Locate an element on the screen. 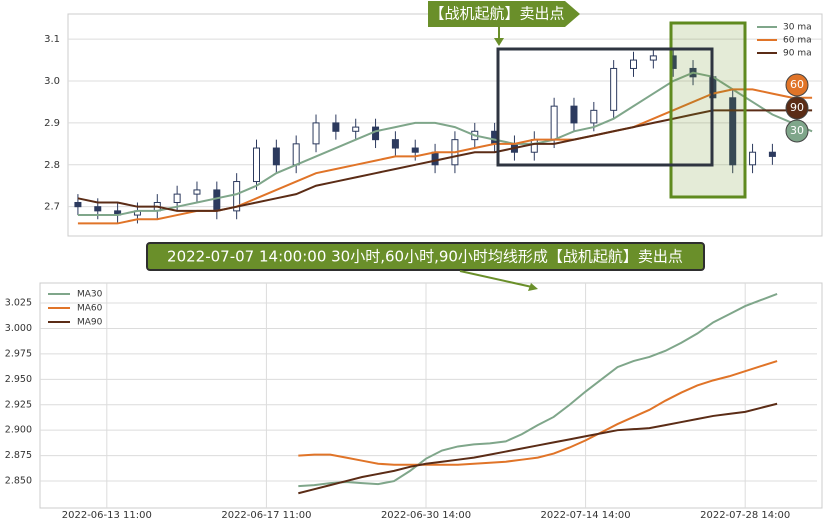 This screenshot has width=827, height=526. x-tick-label: 2022-06-17 11:00 is located at coordinates (266, 515).